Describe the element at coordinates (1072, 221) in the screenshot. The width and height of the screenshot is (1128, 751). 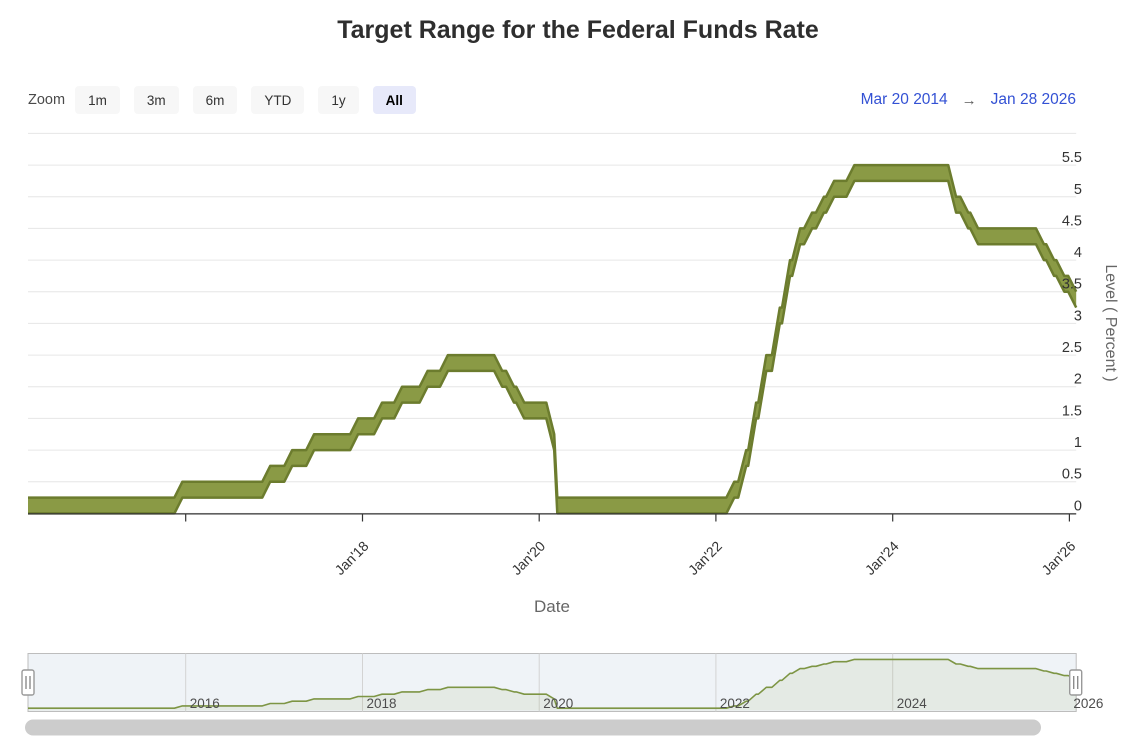
I see `y-axis-label: 4.5` at that location.